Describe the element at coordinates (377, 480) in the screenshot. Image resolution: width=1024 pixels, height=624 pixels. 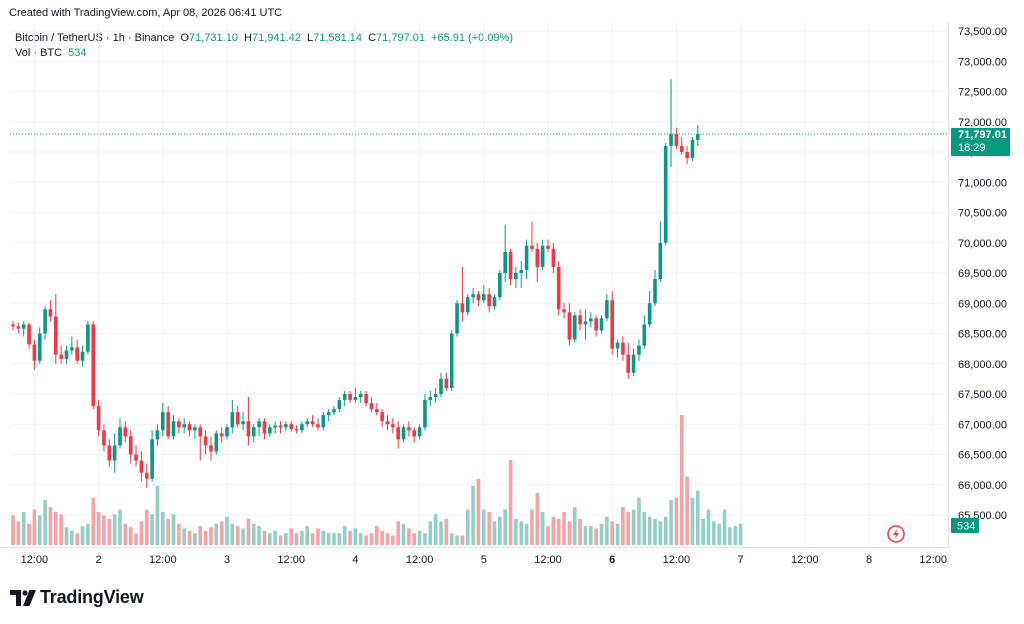
I see `volume-bars` at that location.